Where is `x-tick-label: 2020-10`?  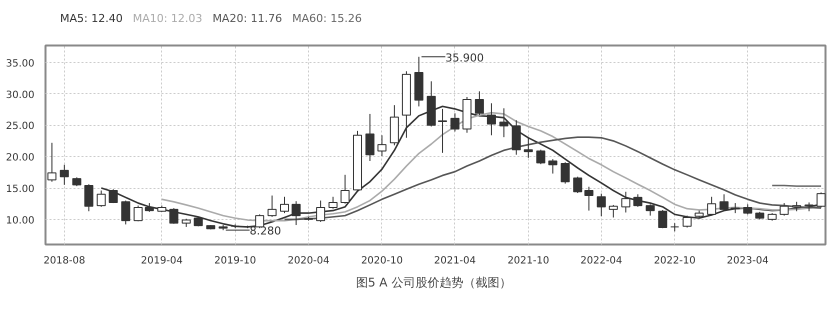 x-tick-label: 2020-10 is located at coordinates (382, 261).